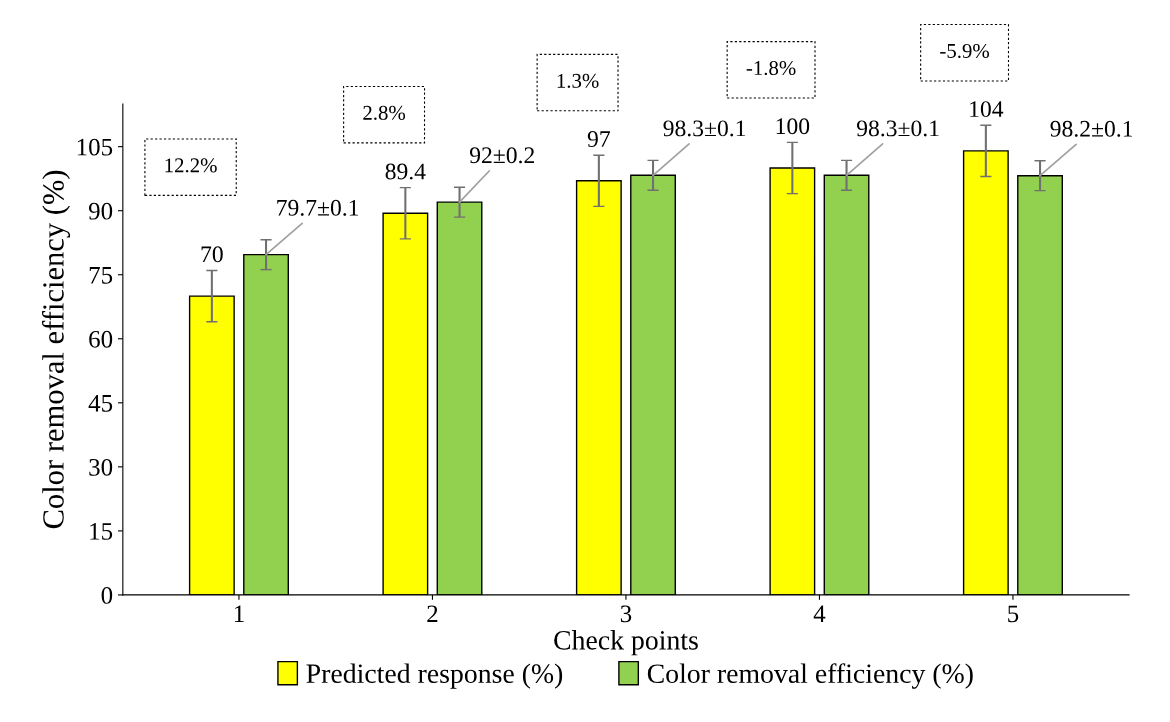 The height and width of the screenshot is (722, 1170). I want to click on text: -5.9%, so click(965, 51).